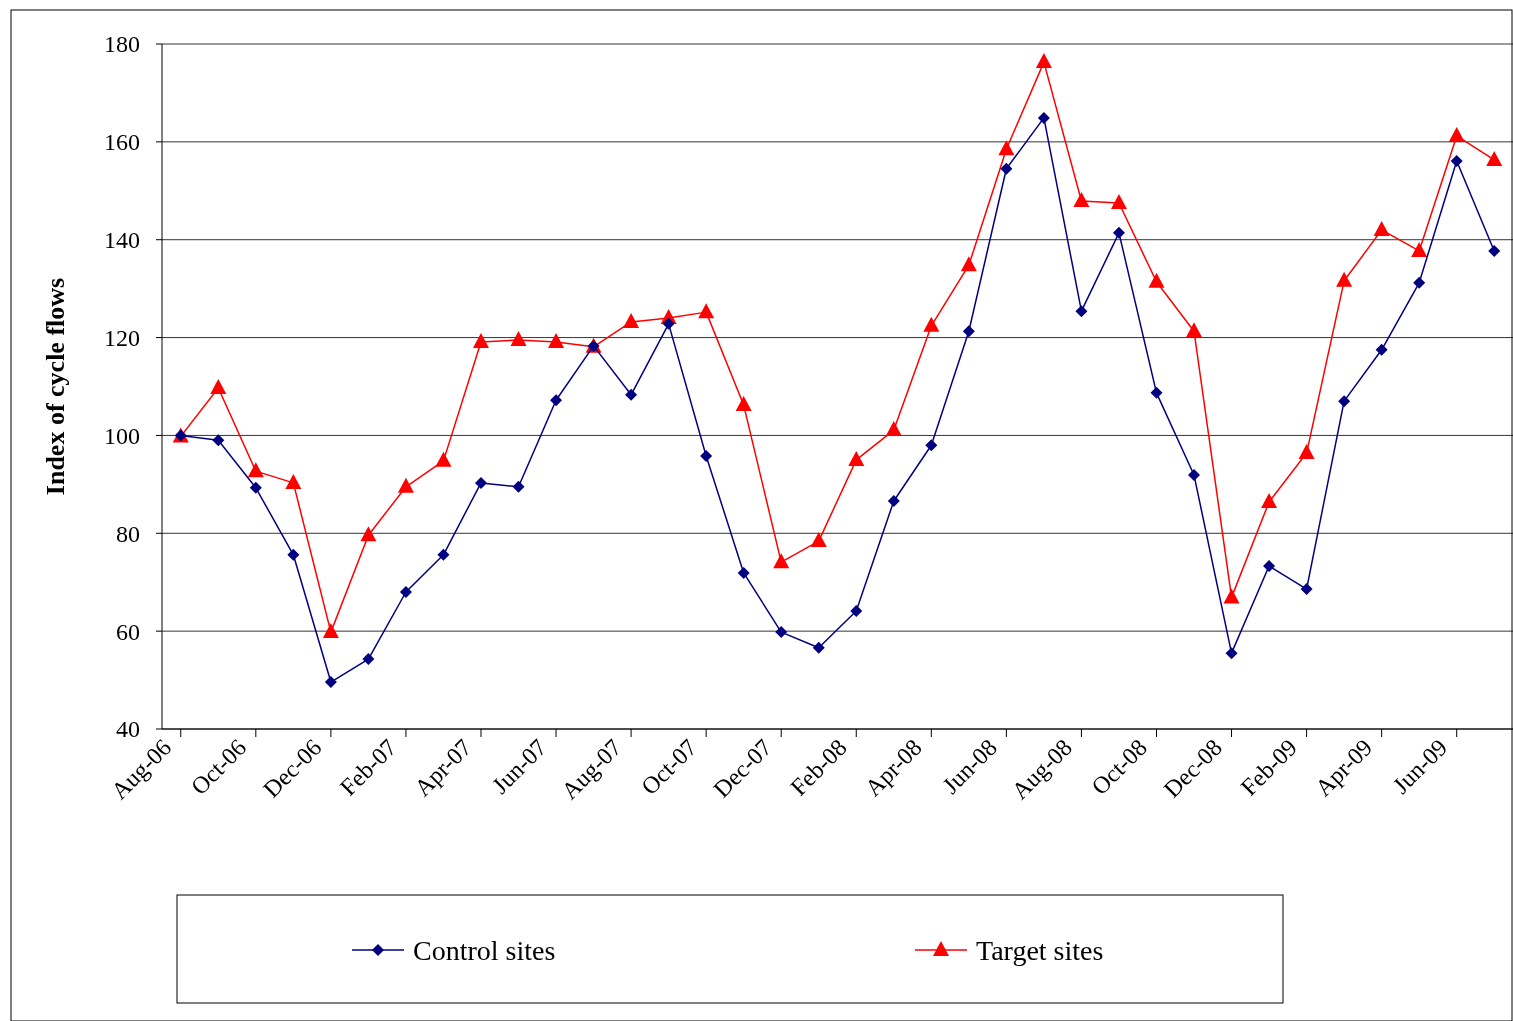 Image resolution: width=1513 pixels, height=1021 pixels. What do you see at coordinates (122, 142) in the screenshot?
I see `y-tick-label: 160` at bounding box center [122, 142].